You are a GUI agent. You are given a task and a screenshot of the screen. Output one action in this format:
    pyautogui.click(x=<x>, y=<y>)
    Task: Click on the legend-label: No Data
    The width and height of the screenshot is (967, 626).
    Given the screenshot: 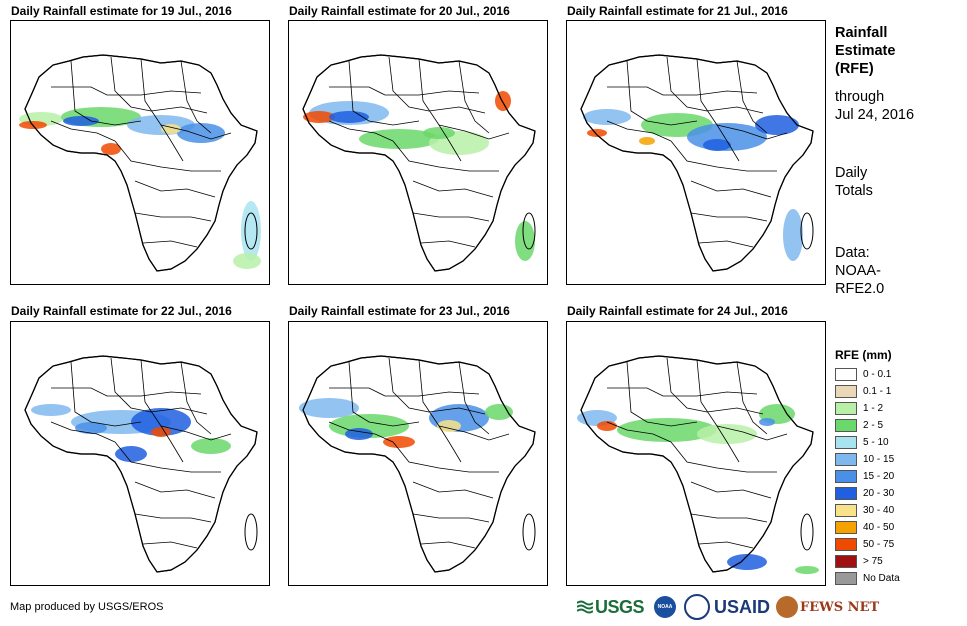 What is the action you would take?
    pyautogui.click(x=881, y=578)
    